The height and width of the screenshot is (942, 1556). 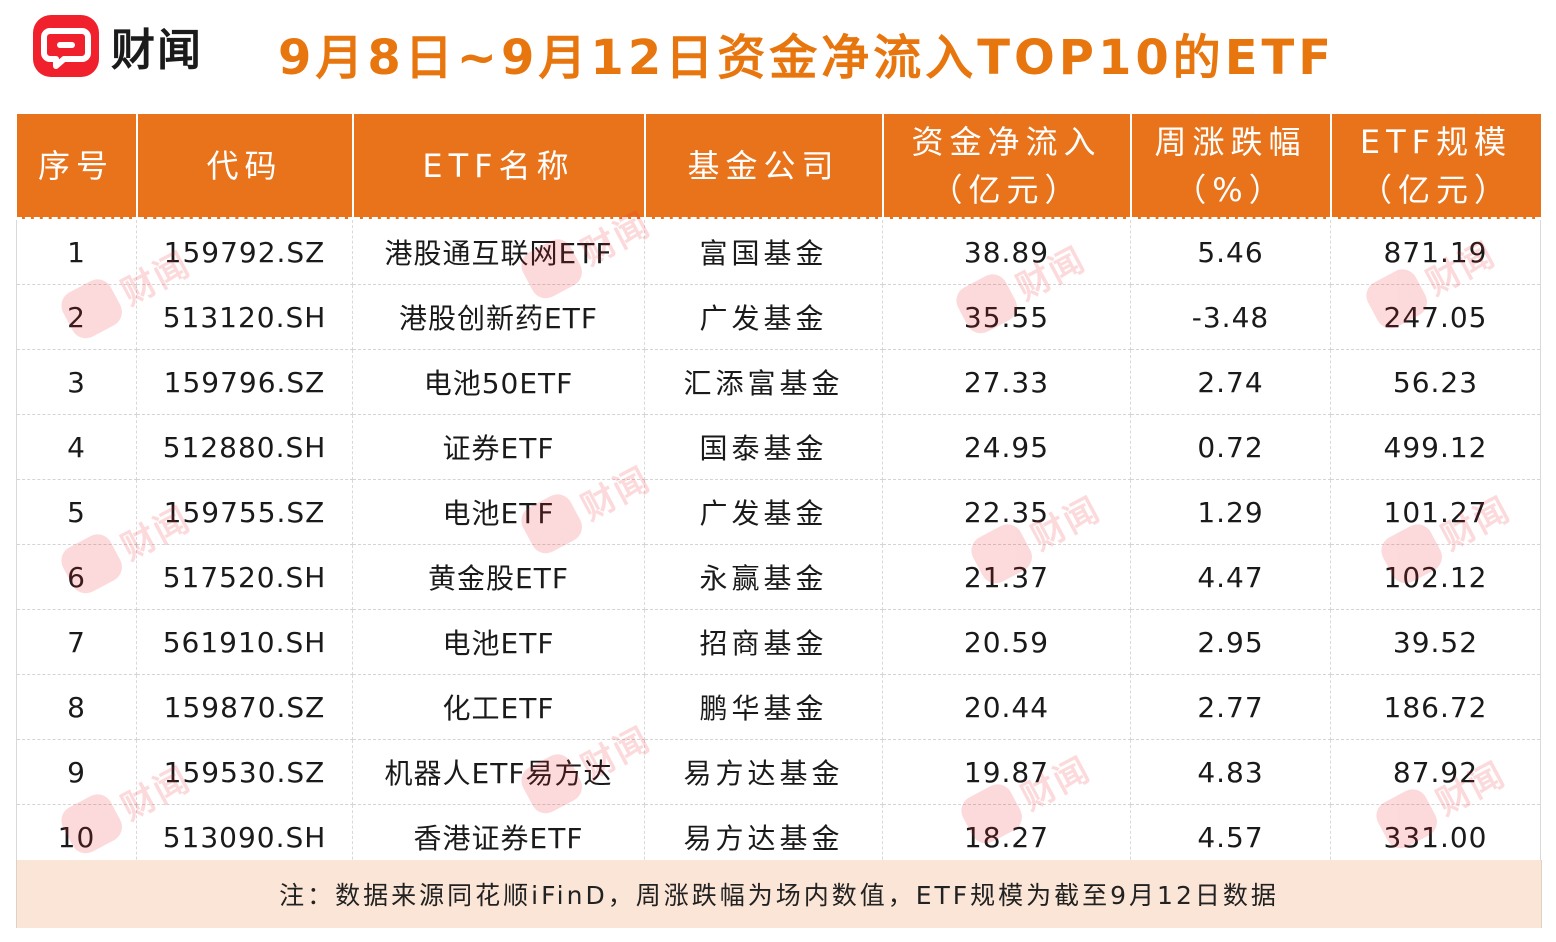 I want to click on rank-cell: 10, so click(x=76, y=837).